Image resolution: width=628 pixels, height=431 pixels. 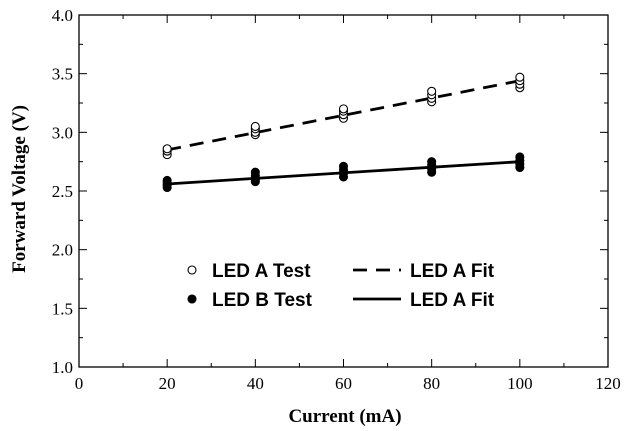 I want to click on x-tick-label: 60, so click(x=343, y=383).